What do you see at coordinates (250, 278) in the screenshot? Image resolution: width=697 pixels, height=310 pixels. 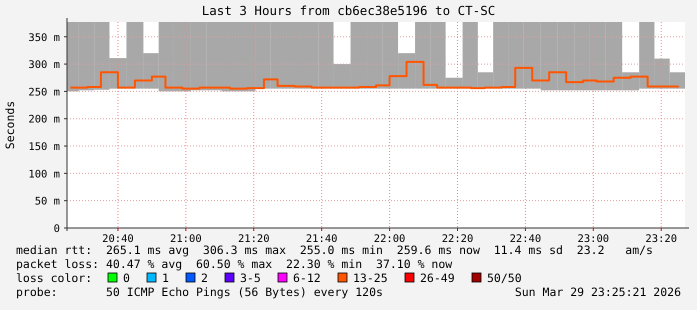 I see `legend-label: 3-5` at bounding box center [250, 278].